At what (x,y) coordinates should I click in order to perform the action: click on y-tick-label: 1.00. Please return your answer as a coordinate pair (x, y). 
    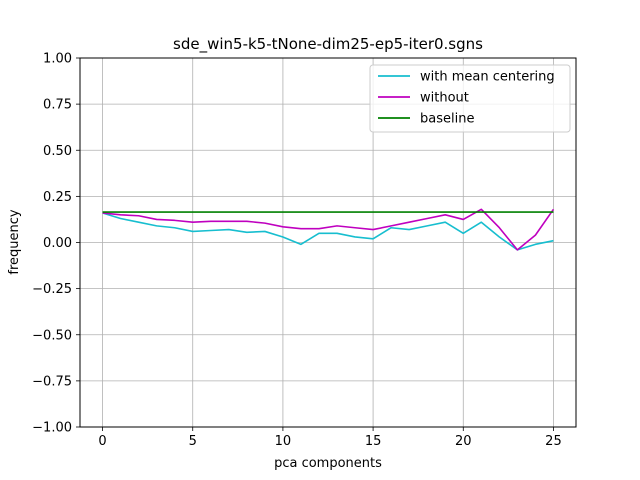
    Looking at the image, I should click on (57, 59).